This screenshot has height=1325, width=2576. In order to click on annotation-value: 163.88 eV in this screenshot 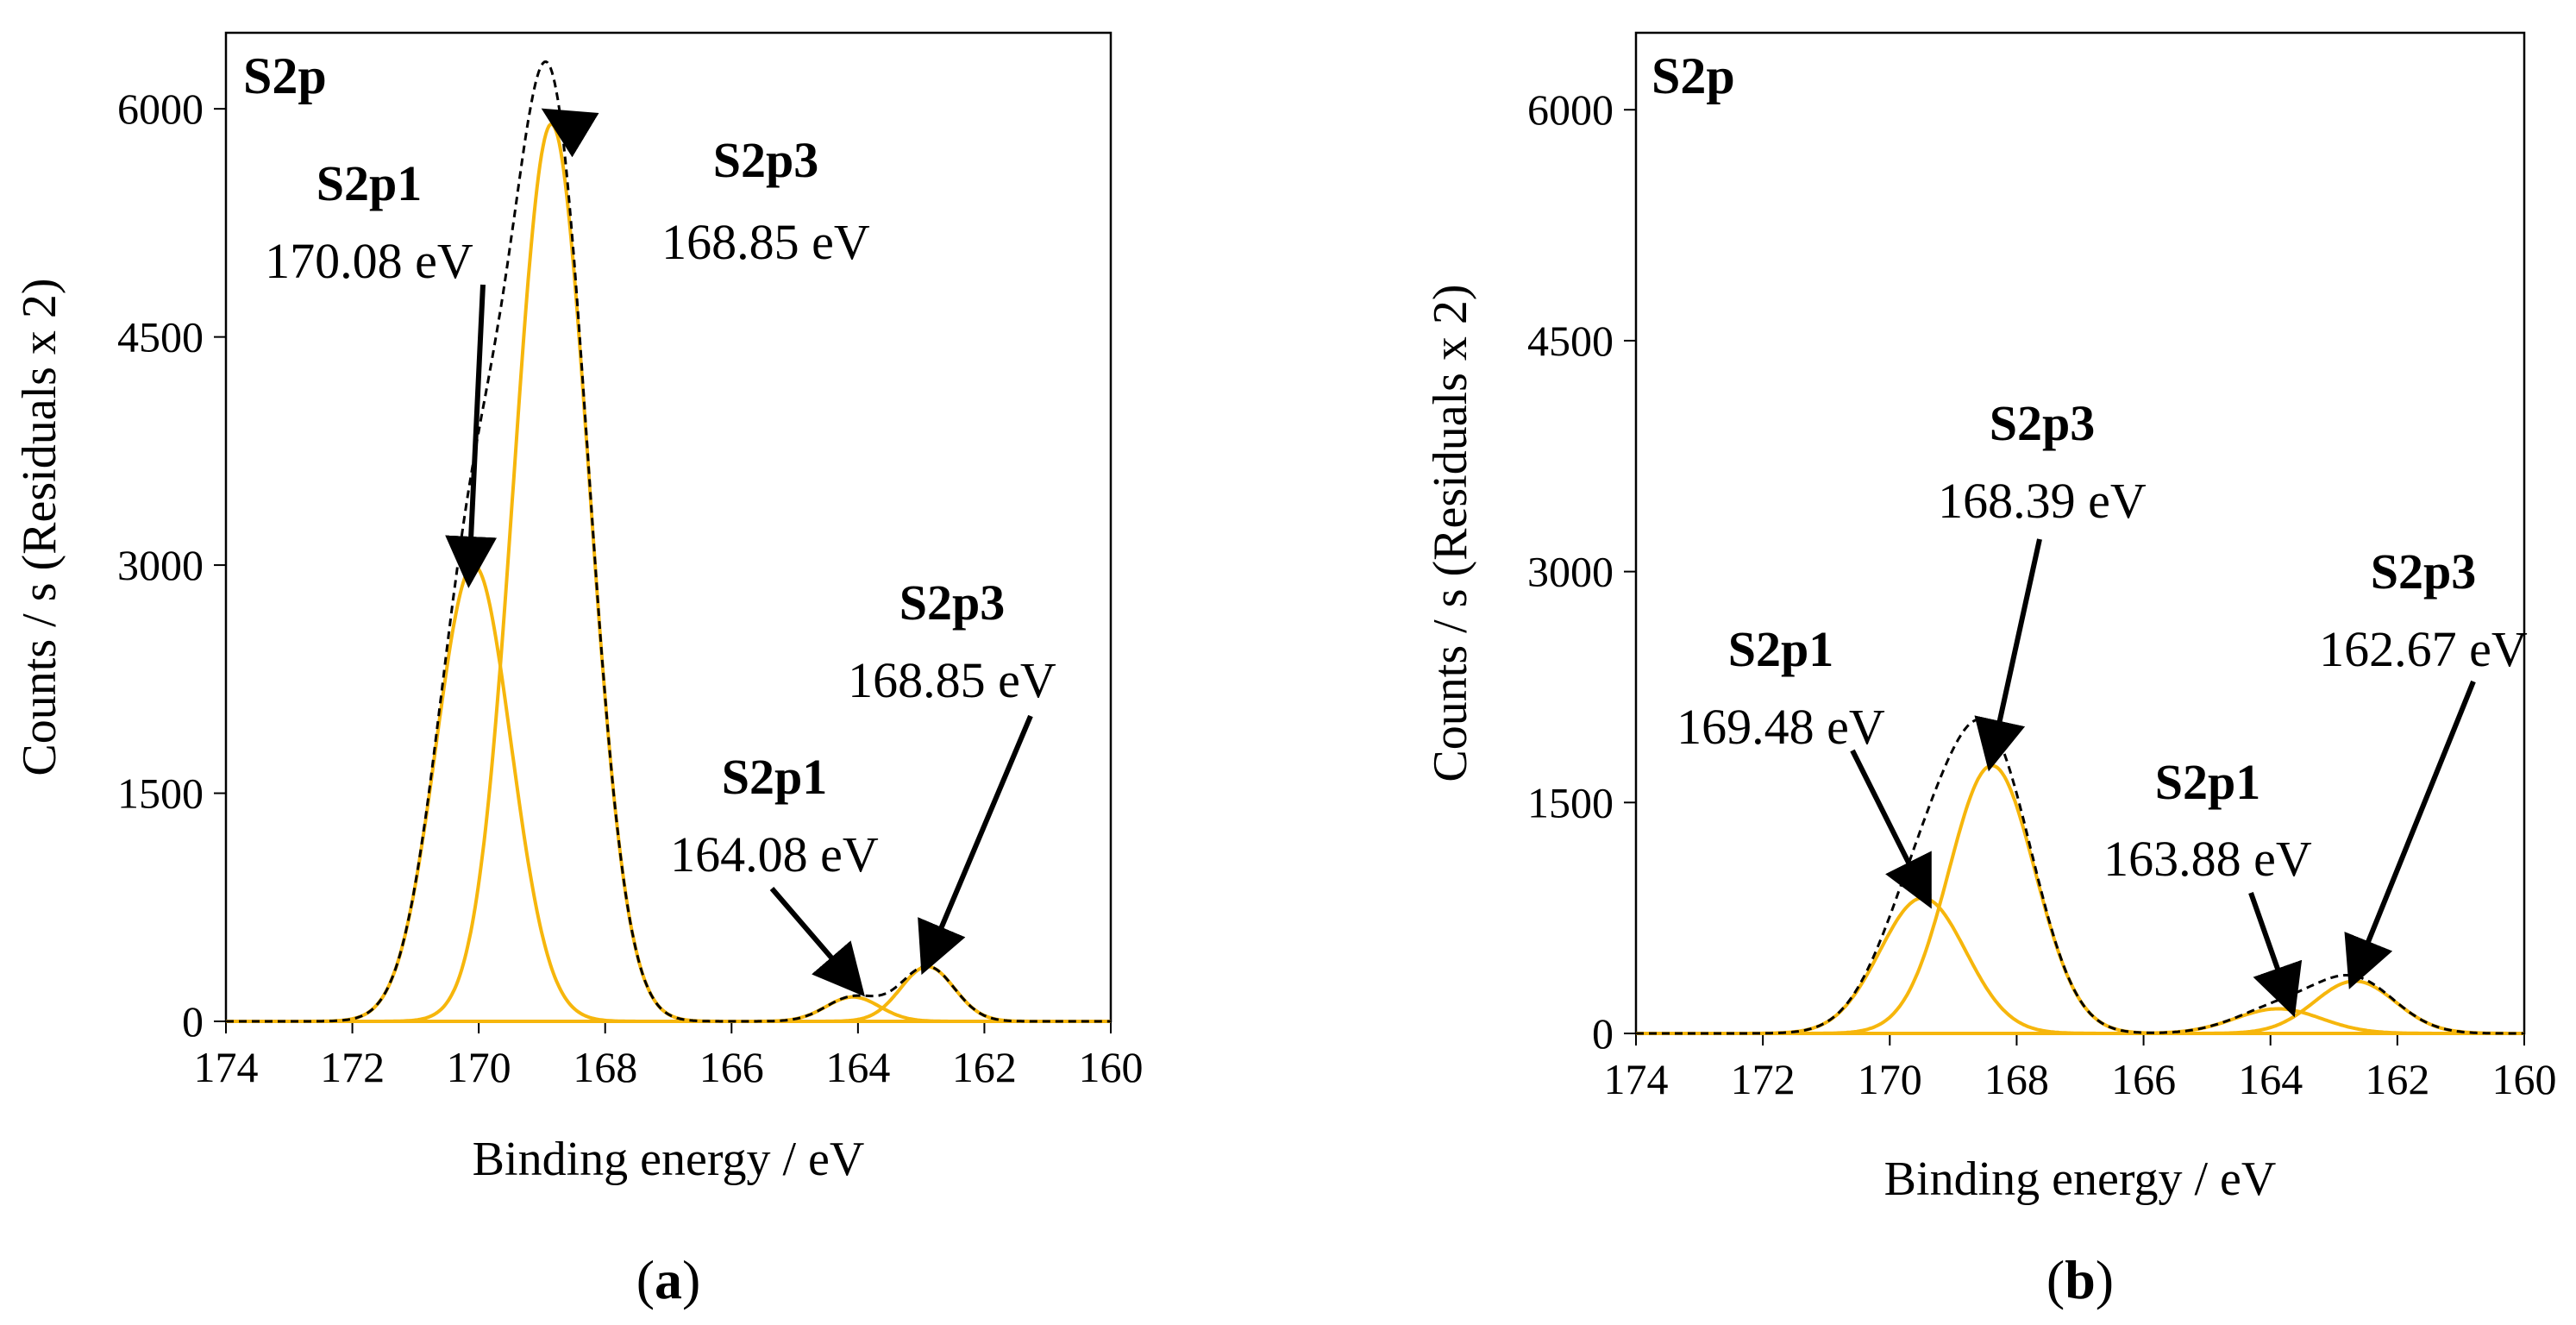, I will do `click(2207, 859)`.